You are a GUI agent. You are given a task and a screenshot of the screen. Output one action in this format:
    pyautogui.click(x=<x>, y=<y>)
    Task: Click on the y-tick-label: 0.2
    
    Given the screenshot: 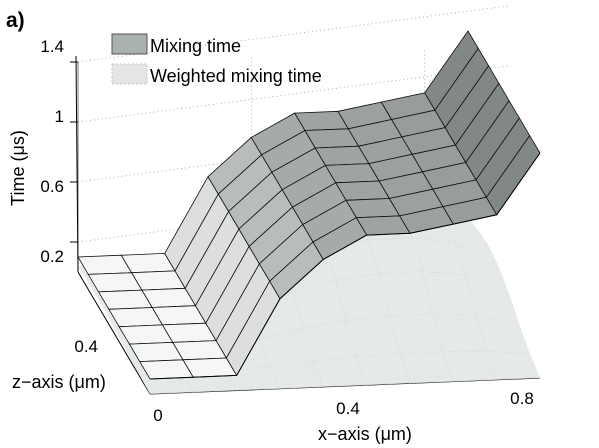 What is the action you would take?
    pyautogui.click(x=52, y=256)
    